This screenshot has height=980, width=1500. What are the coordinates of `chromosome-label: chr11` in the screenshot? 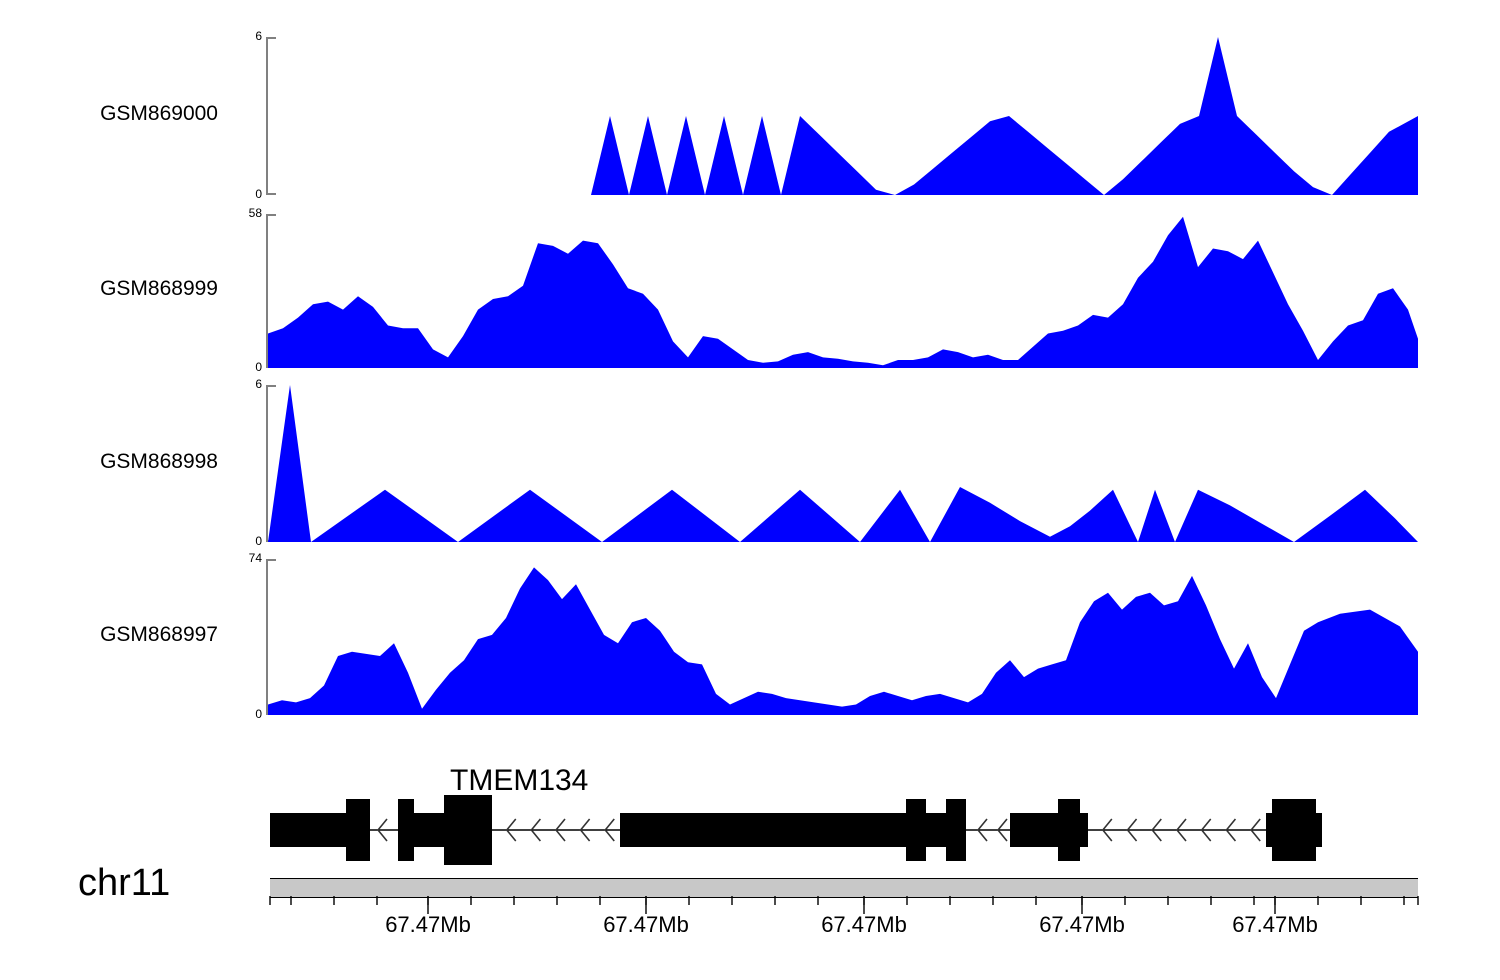 It's located at (124, 883).